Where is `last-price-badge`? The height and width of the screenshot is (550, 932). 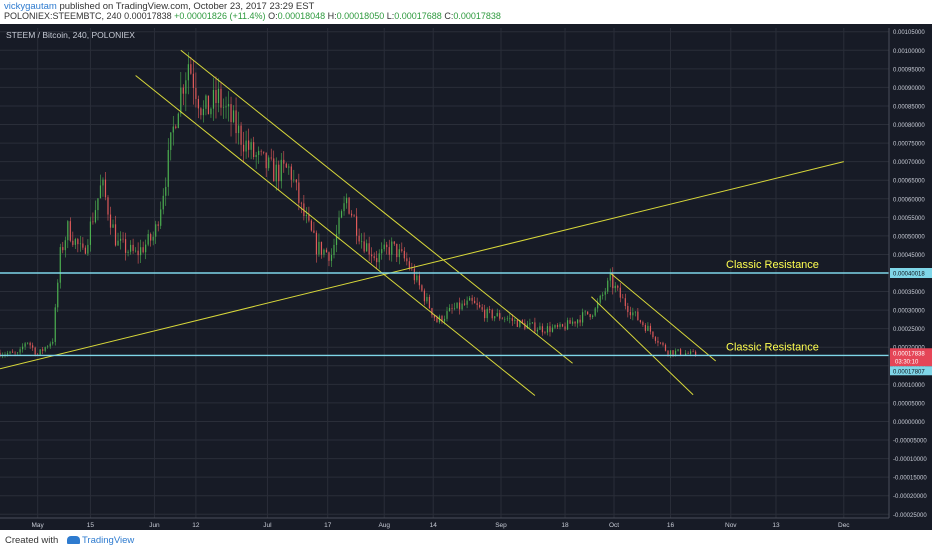
last-price-badge is located at coordinates (911, 357).